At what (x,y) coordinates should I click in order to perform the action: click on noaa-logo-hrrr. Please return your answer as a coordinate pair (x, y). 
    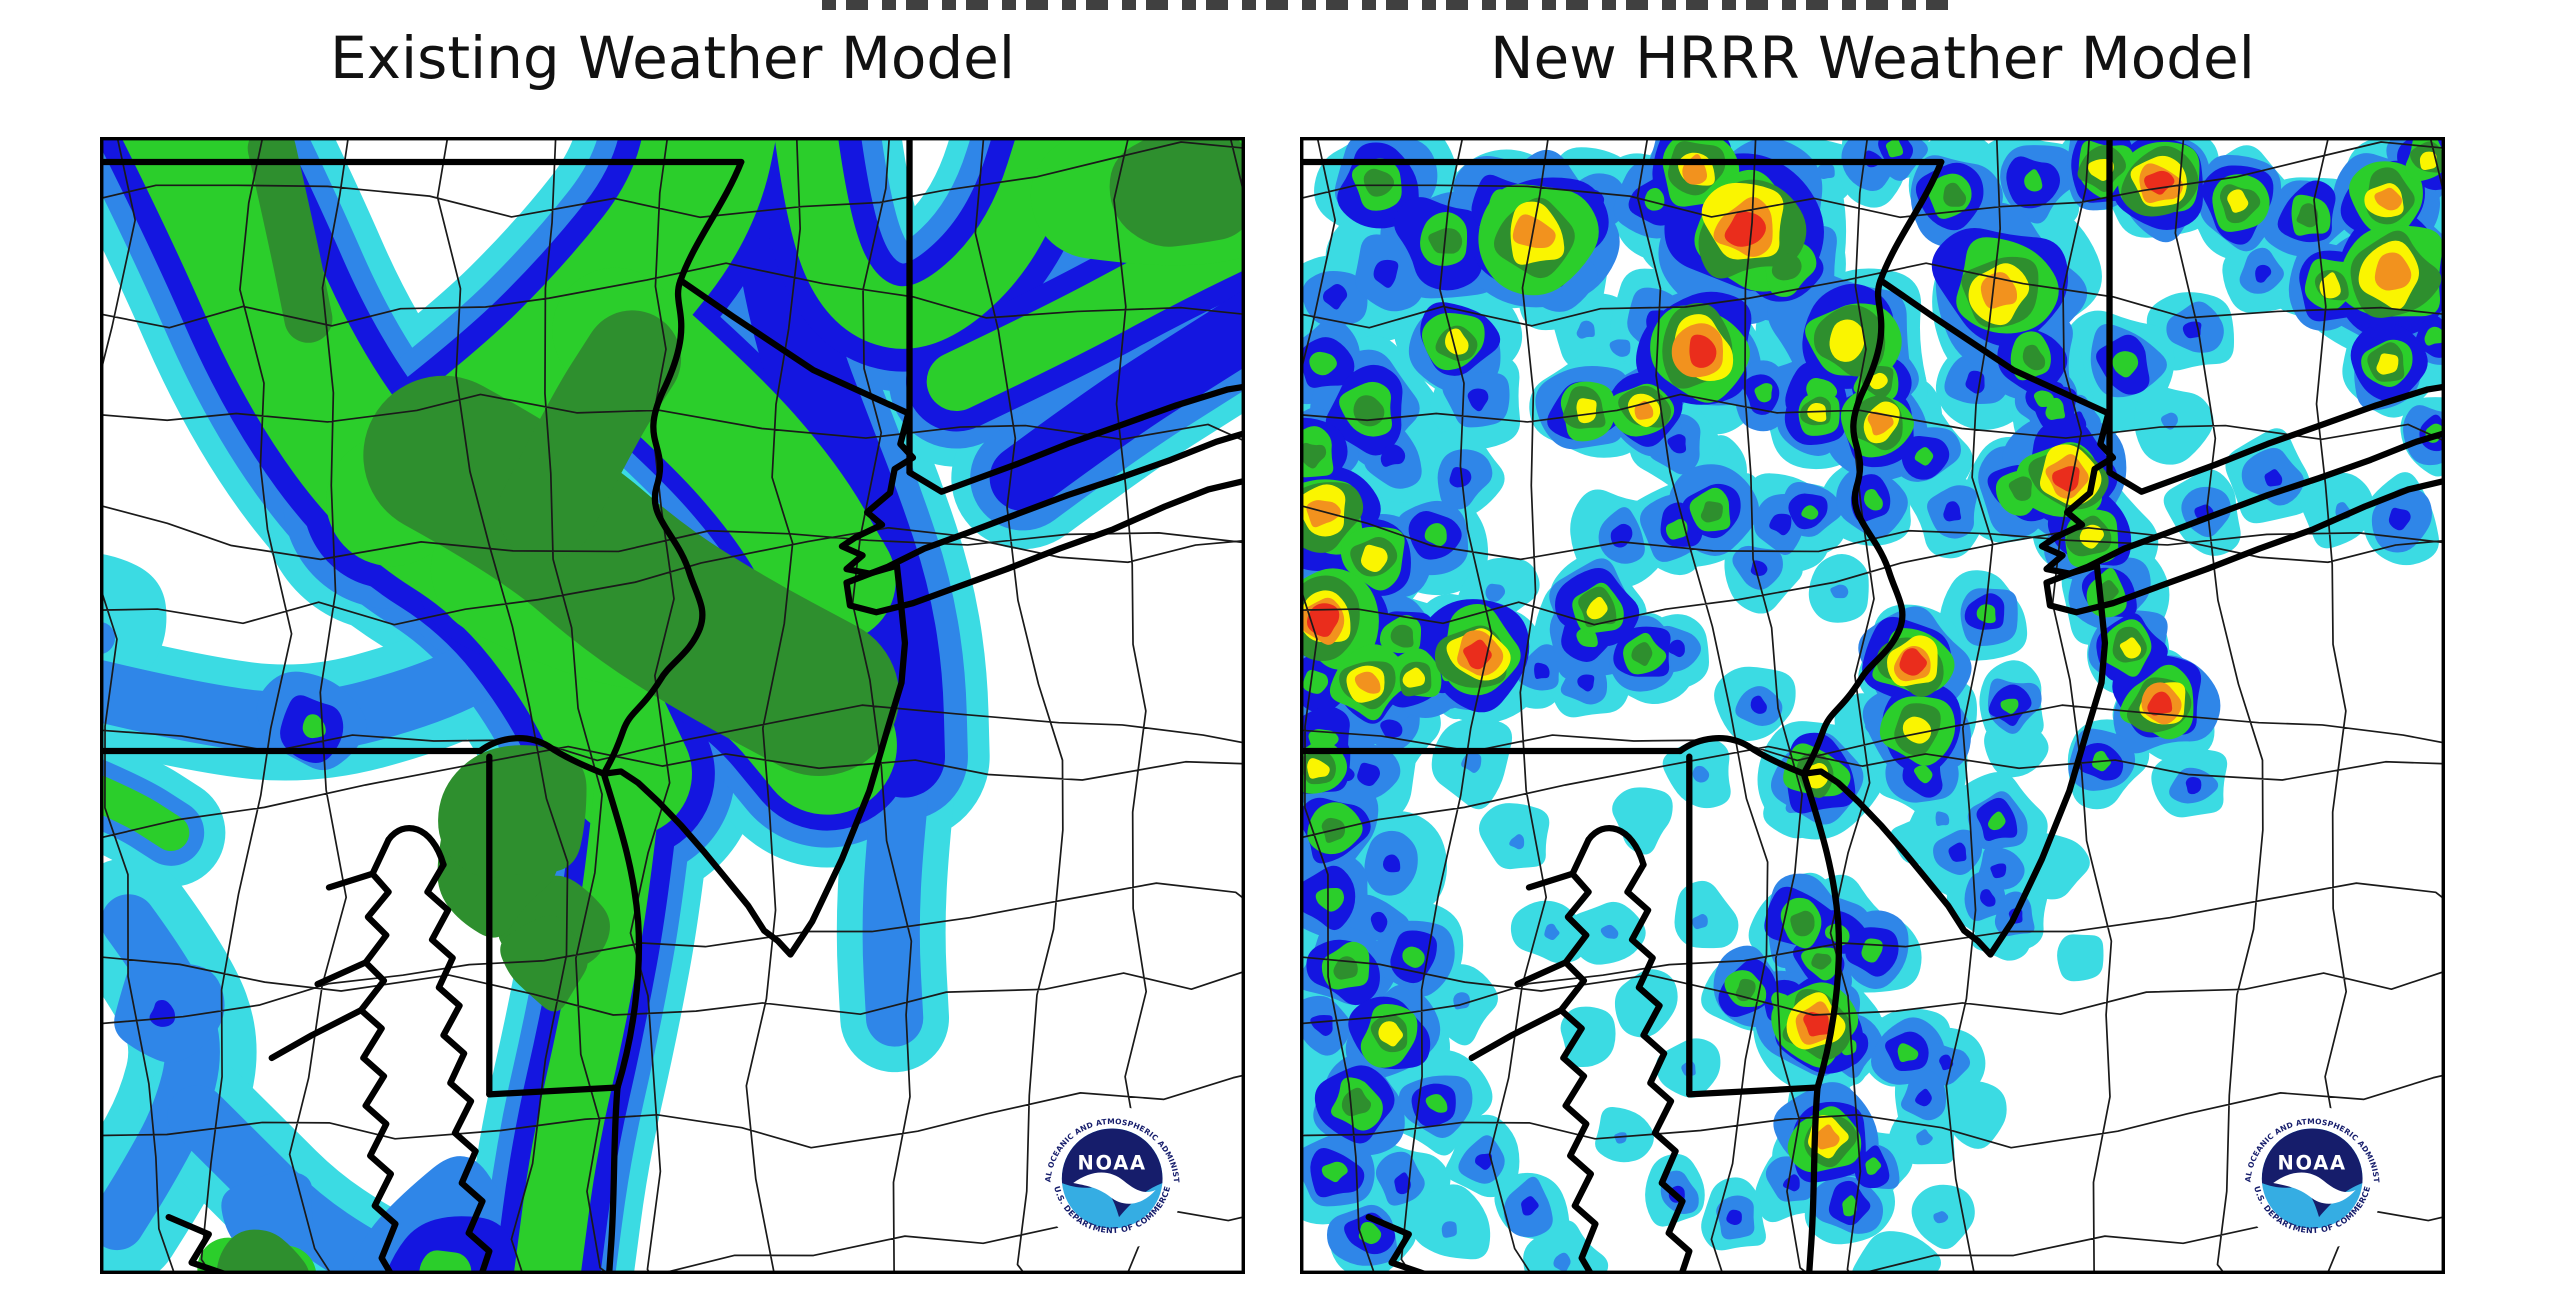
    Looking at the image, I should click on (2312, 1179).